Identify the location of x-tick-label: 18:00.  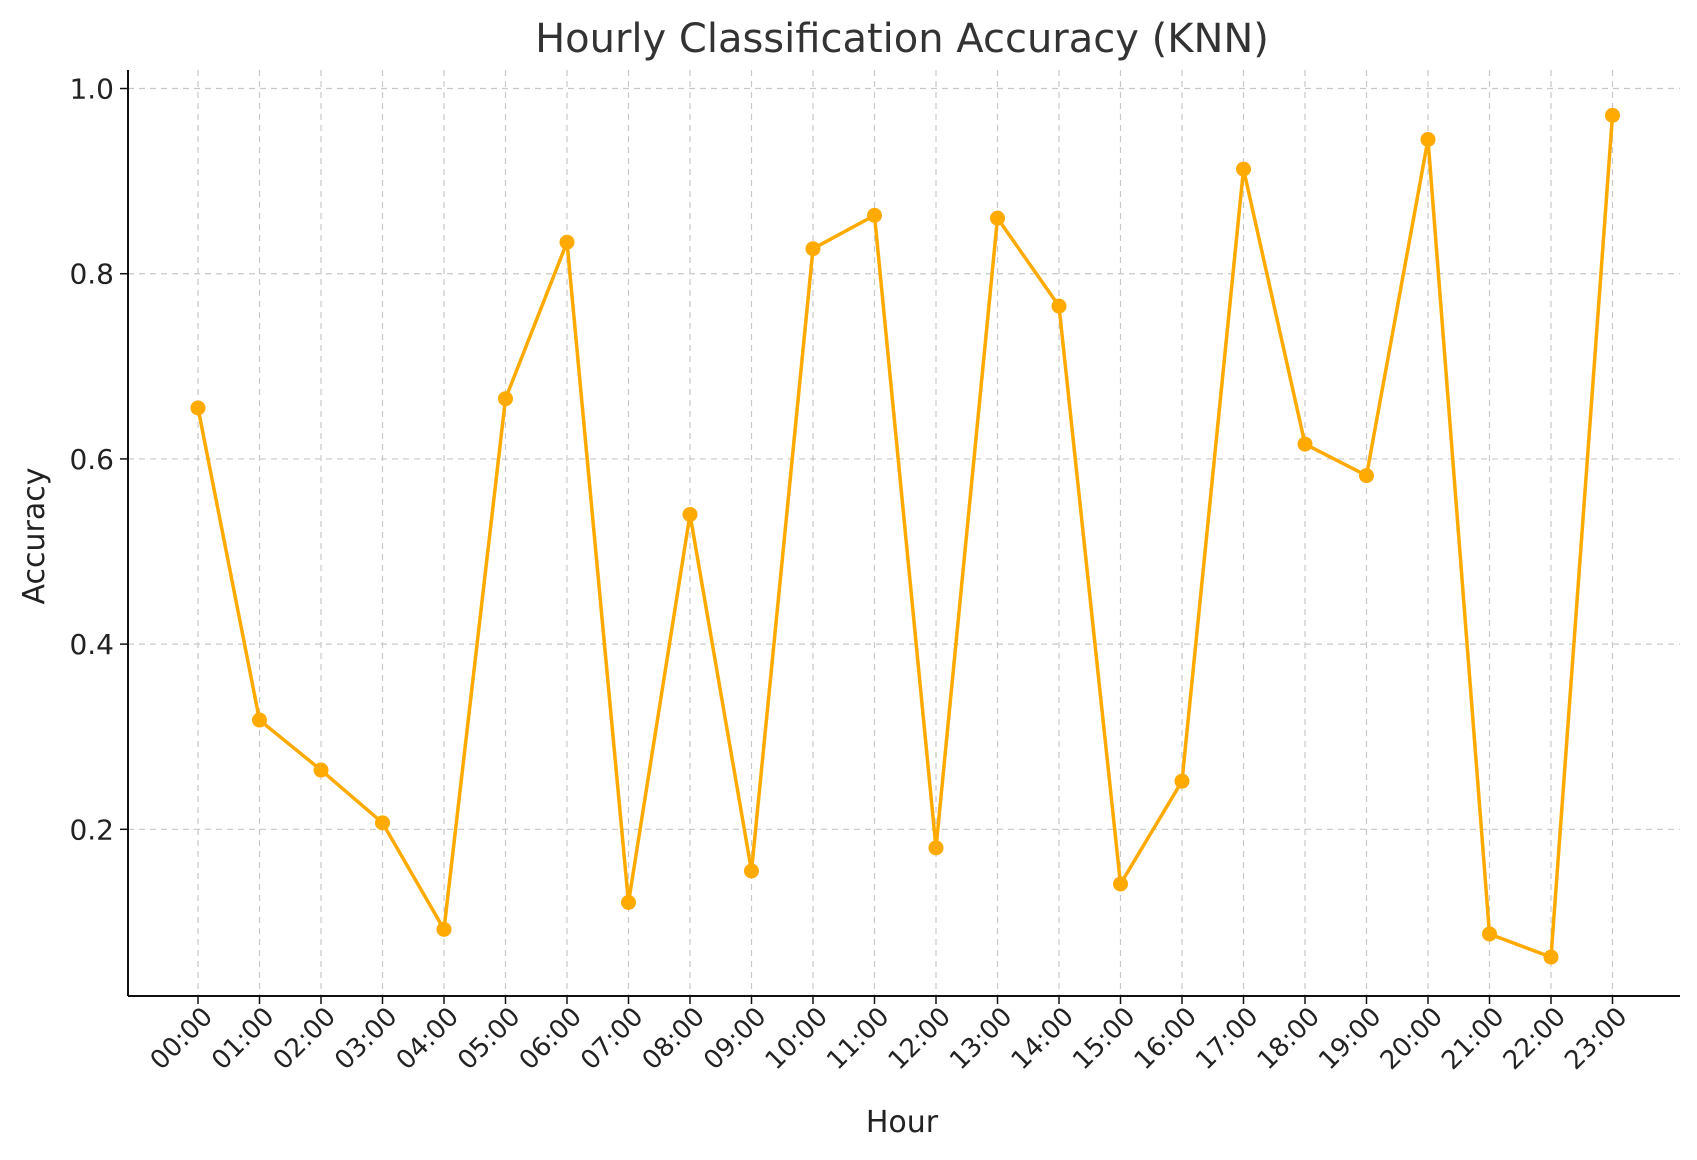
(1289, 1039).